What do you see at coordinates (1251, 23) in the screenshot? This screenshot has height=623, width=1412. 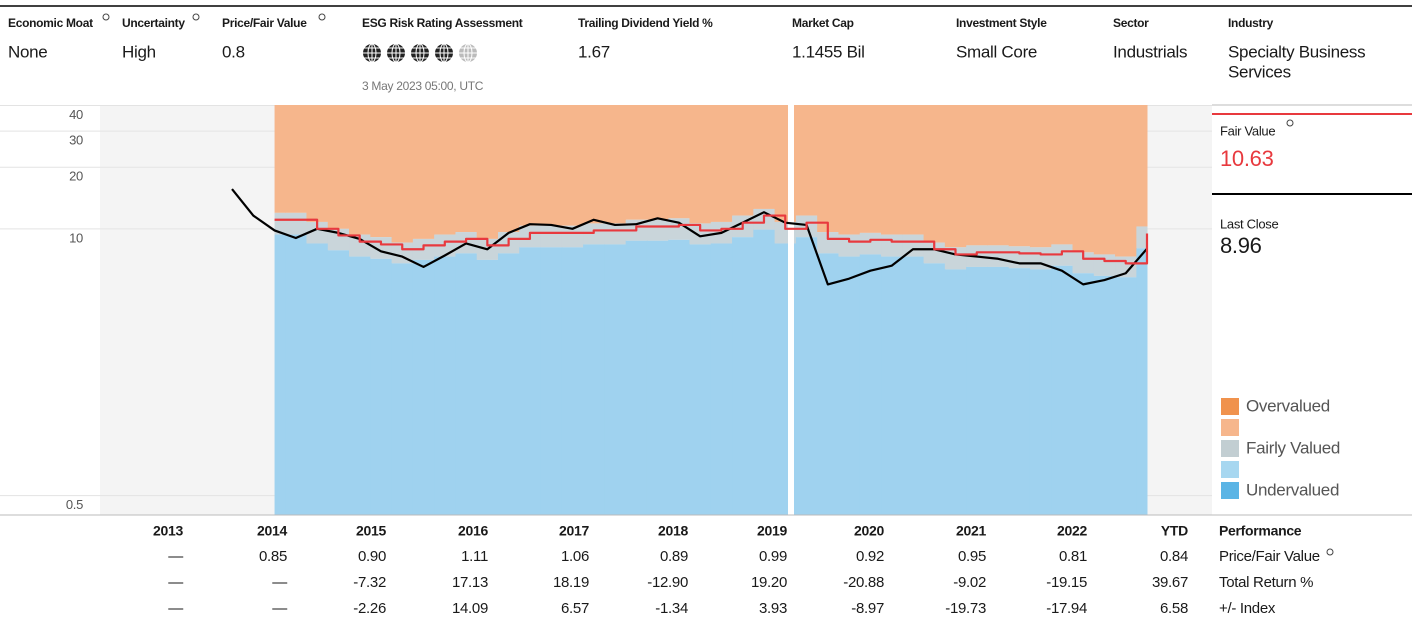 I see `field-label: Industry` at bounding box center [1251, 23].